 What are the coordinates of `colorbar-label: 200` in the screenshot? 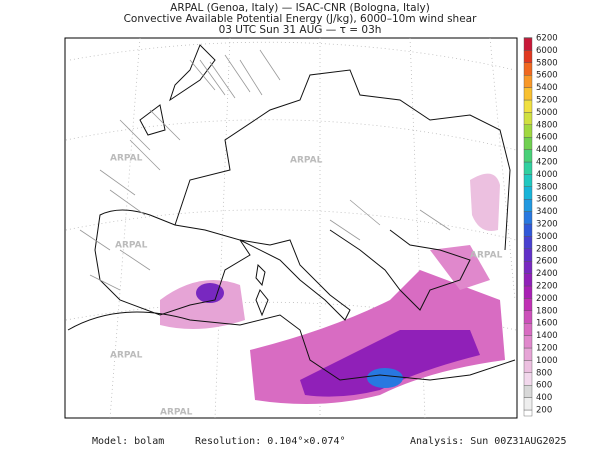 It's located at (544, 411).